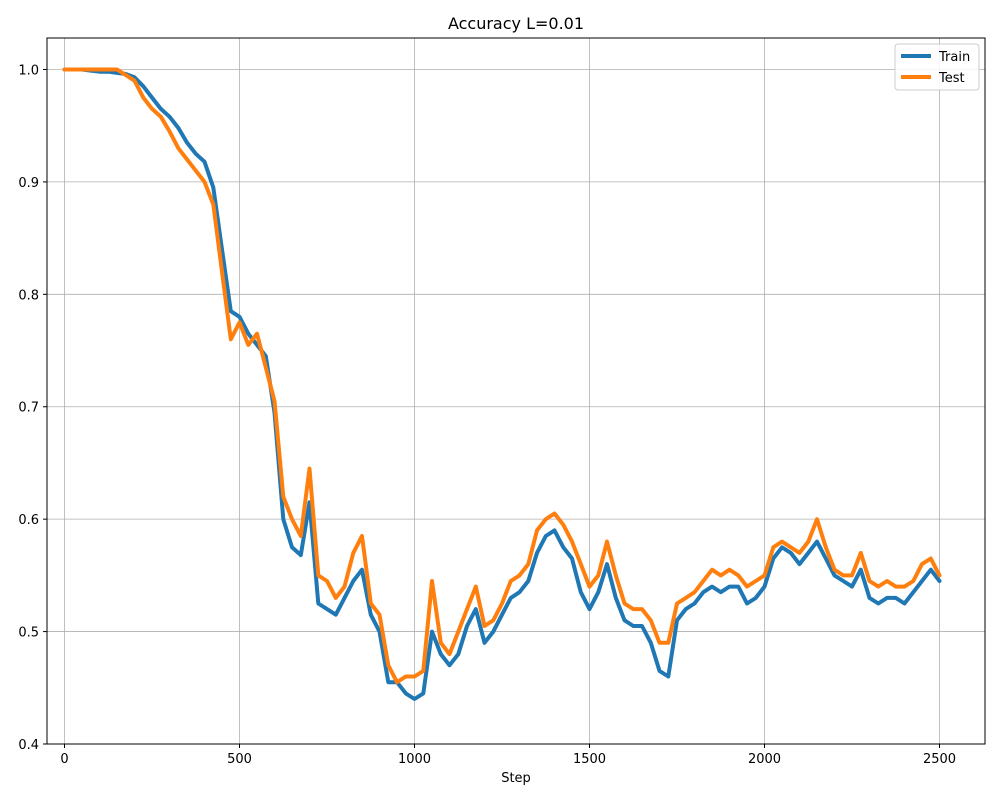  Describe the element at coordinates (764, 759) in the screenshot. I see `x-tick-label: 2000` at that location.